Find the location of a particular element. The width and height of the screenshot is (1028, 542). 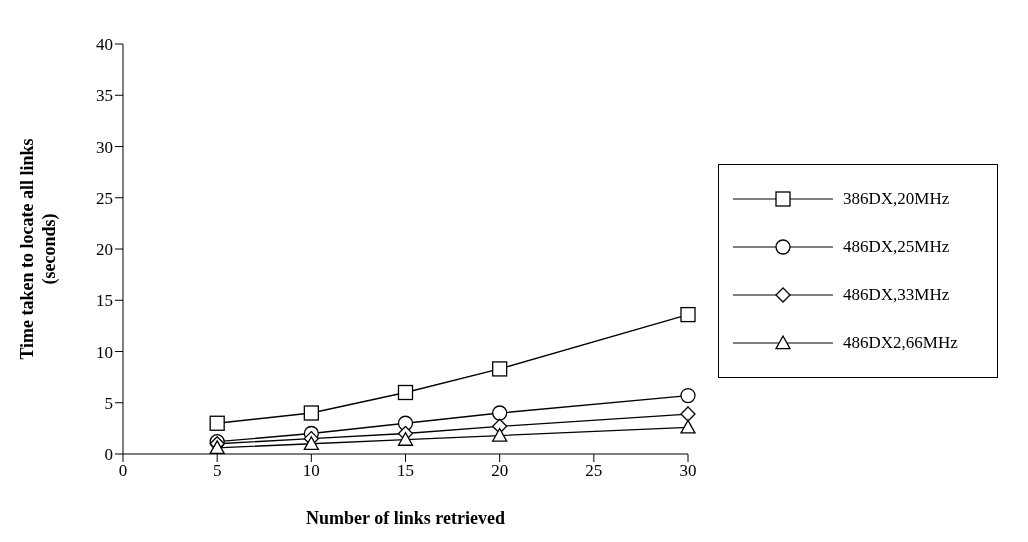

x-tick-label: 25 is located at coordinates (594, 471).